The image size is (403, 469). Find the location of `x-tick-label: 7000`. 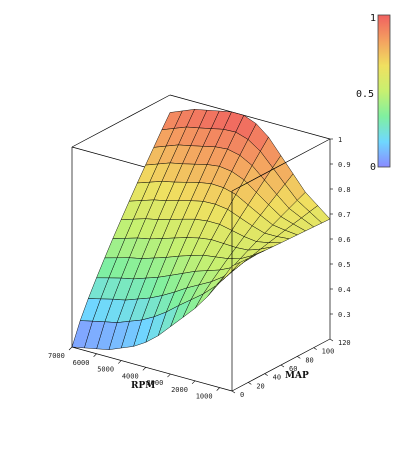

x-tick-label: 7000 is located at coordinates (56, 356).